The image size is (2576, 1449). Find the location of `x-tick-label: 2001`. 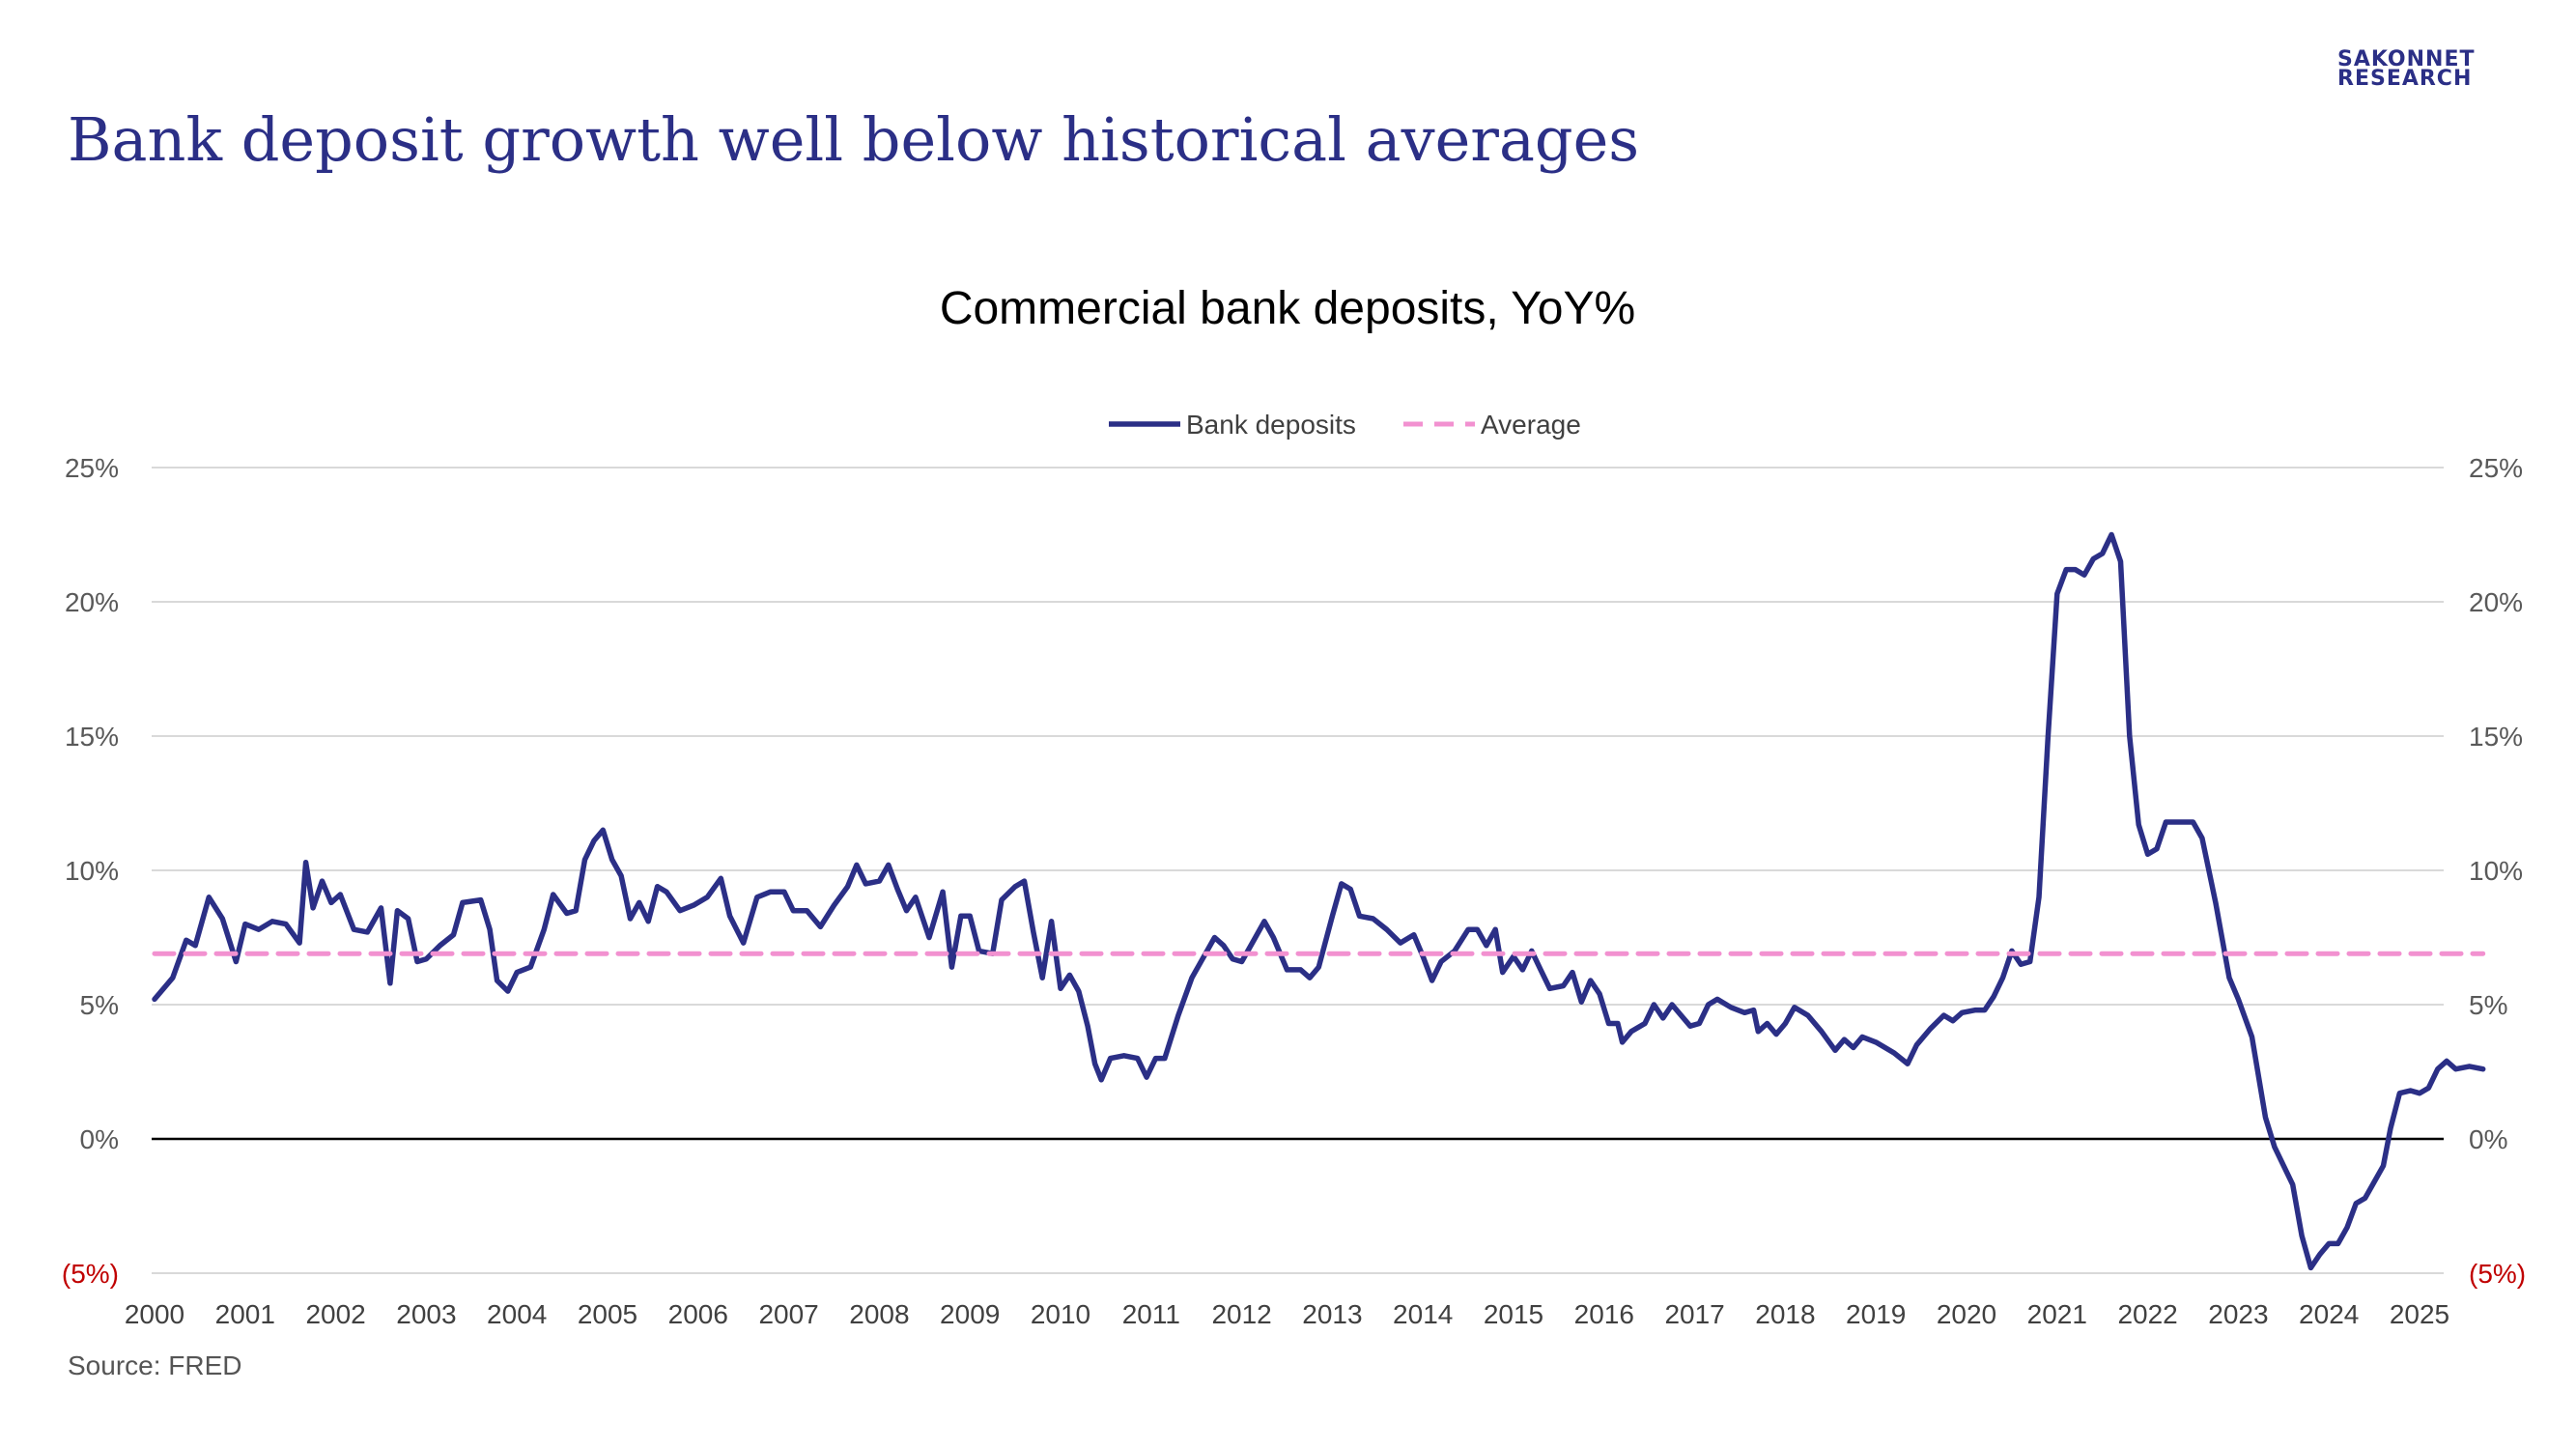

x-tick-label: 2001 is located at coordinates (245, 1314).